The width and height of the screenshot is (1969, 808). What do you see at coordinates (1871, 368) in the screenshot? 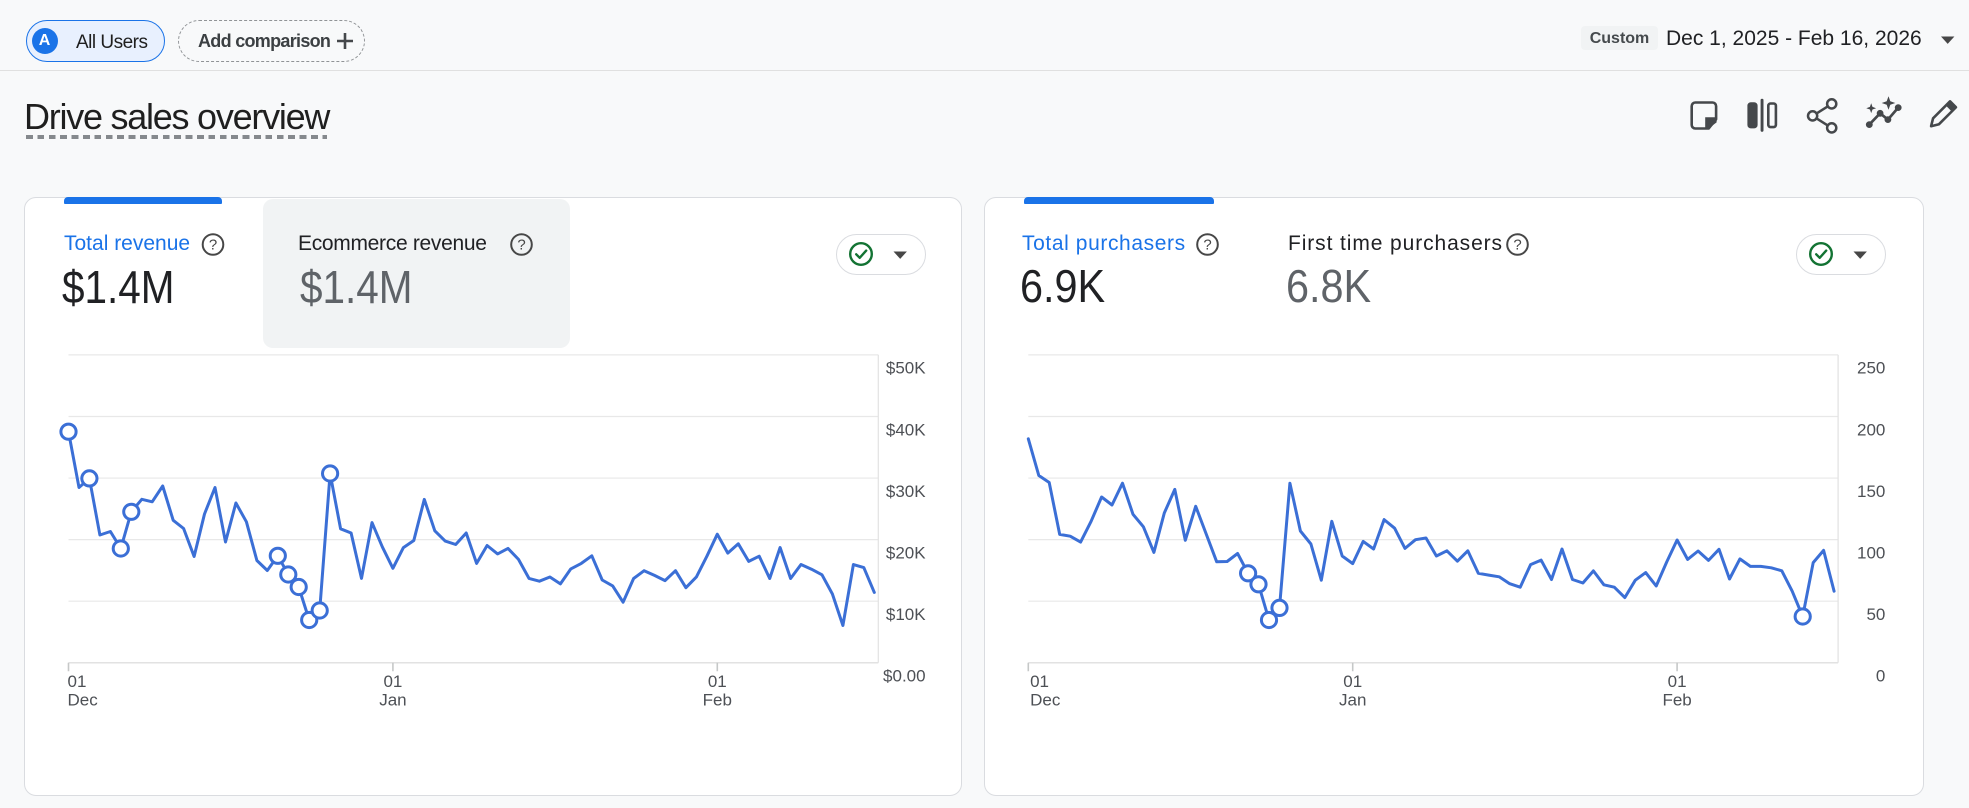
I see `svg-text: 250` at bounding box center [1871, 368].